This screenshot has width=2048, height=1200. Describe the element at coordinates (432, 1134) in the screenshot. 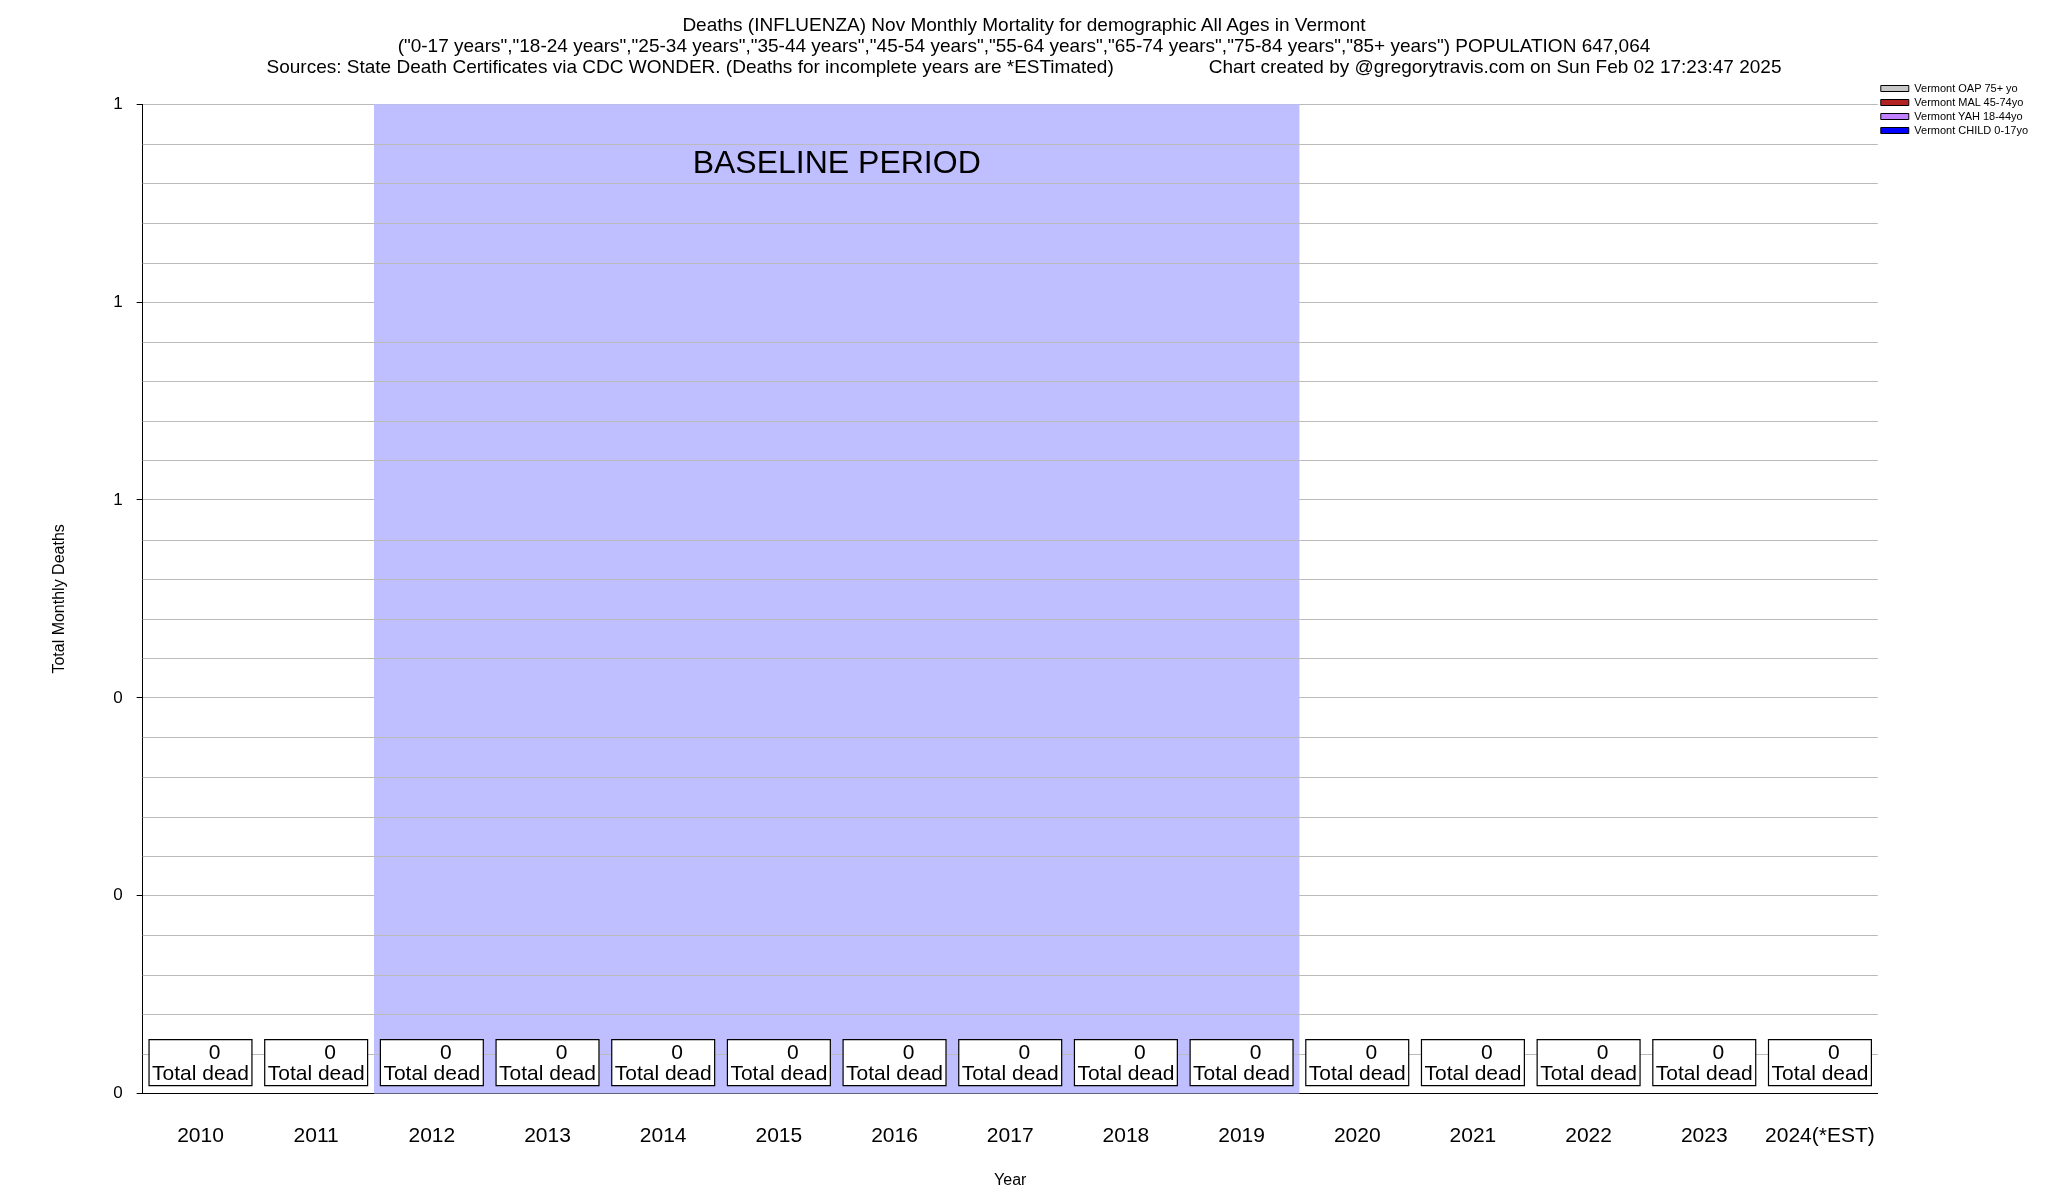

I see `x-tick-label: 2012` at that location.